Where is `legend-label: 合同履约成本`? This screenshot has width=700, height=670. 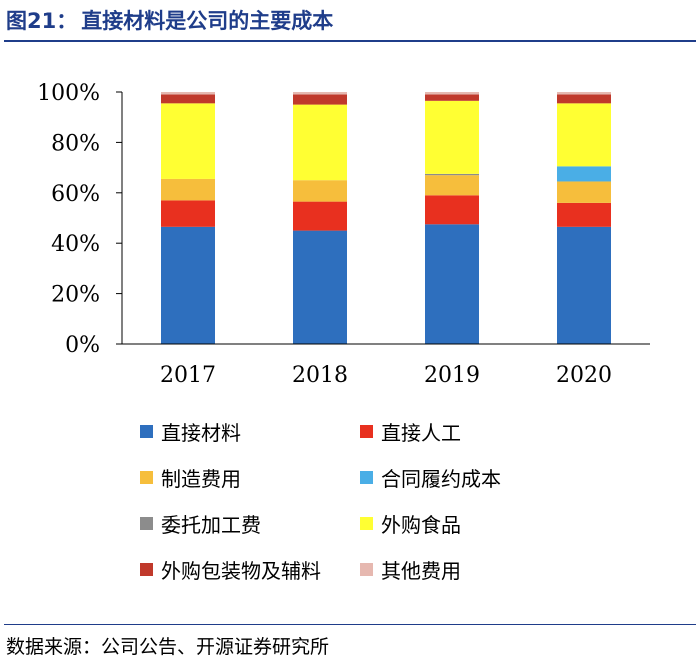
legend-label: 合同履约成本 is located at coordinates (441, 478).